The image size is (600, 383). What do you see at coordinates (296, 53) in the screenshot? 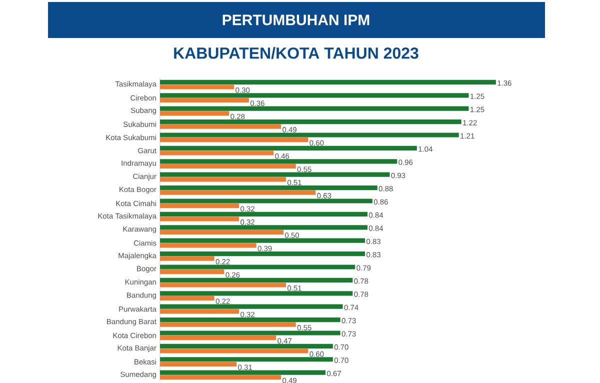
I see `chart-subtitle: KABUPATEN/KOTA TAHUN 2023` at bounding box center [296, 53].